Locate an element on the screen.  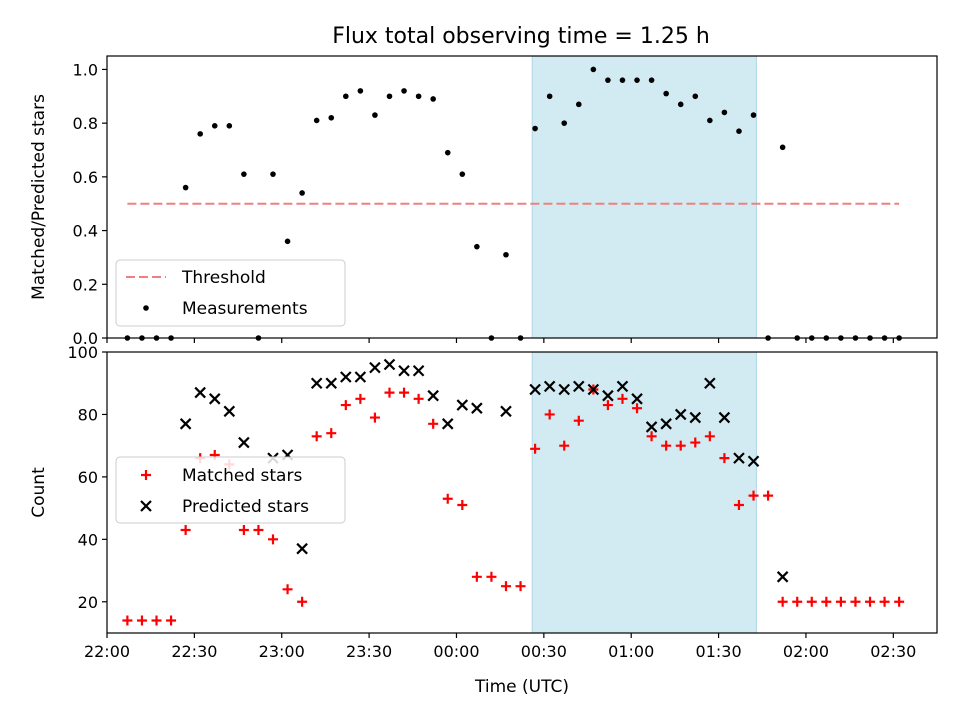
highlight-span is located at coordinates (644, 492).